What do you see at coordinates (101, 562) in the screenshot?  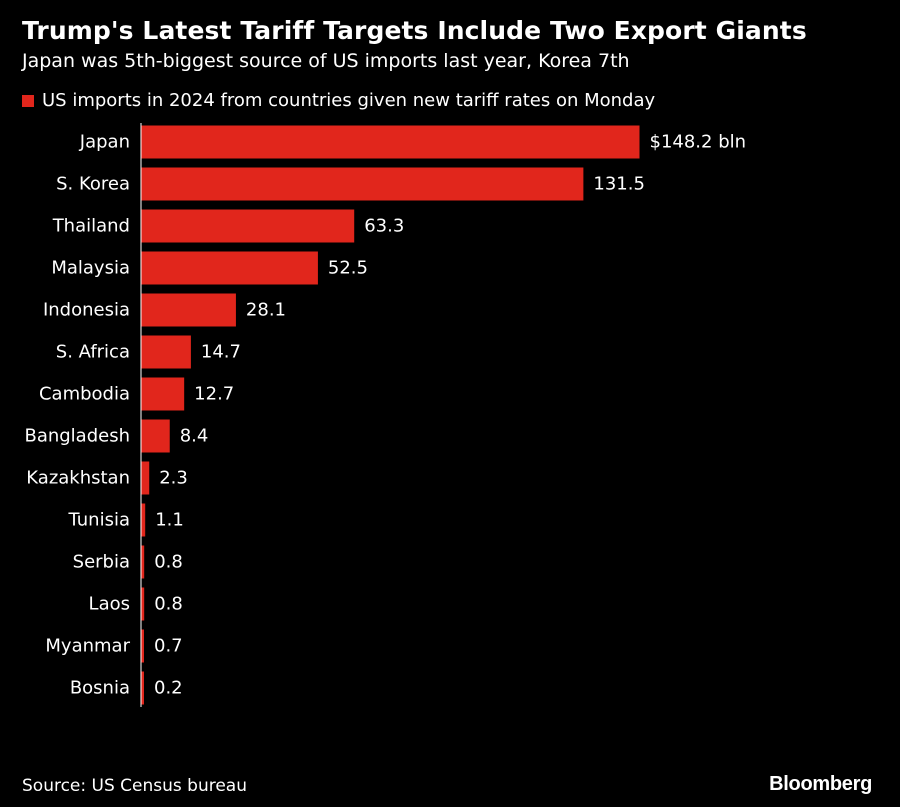 I see `category-label-serbia: Serbia` at bounding box center [101, 562].